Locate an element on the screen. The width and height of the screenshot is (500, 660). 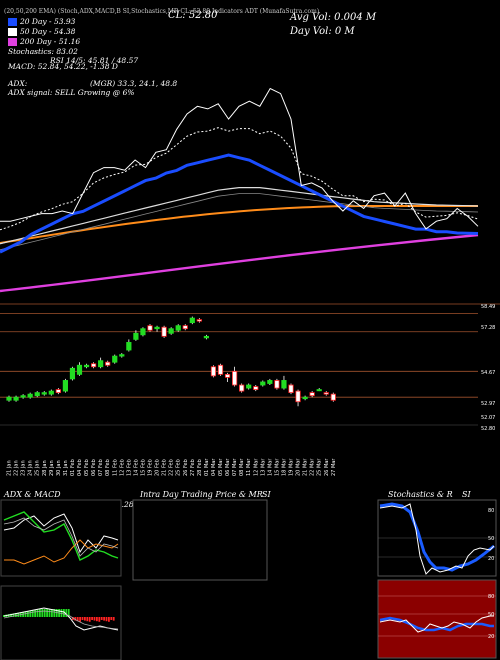
date-tick-label: 11 Feb is located at coordinates (115, 467).